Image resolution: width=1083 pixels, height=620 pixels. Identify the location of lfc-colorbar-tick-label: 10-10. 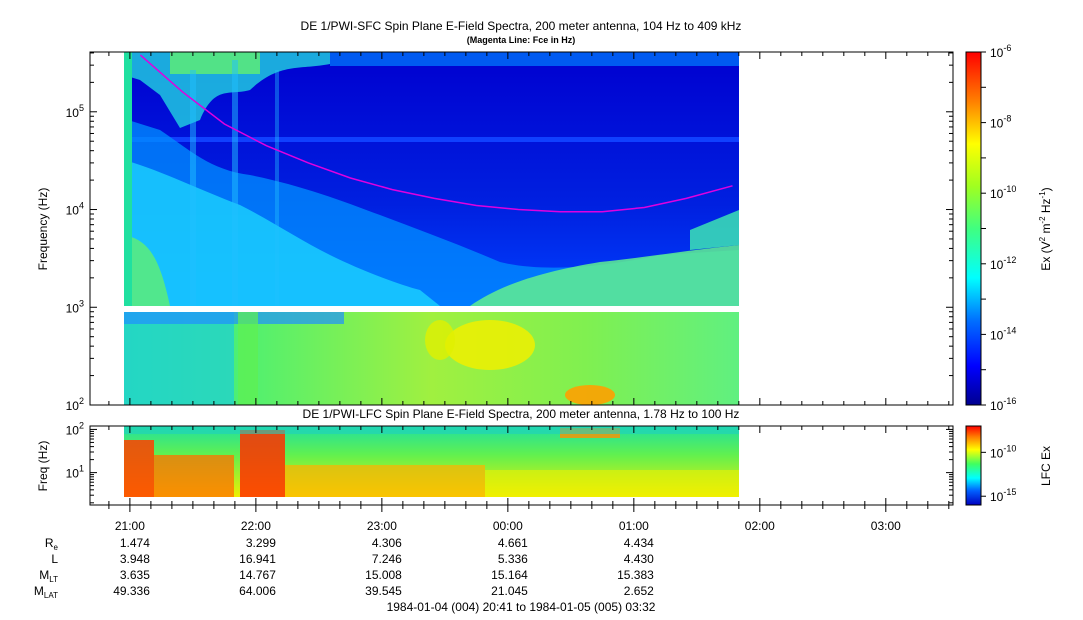
(1003, 451).